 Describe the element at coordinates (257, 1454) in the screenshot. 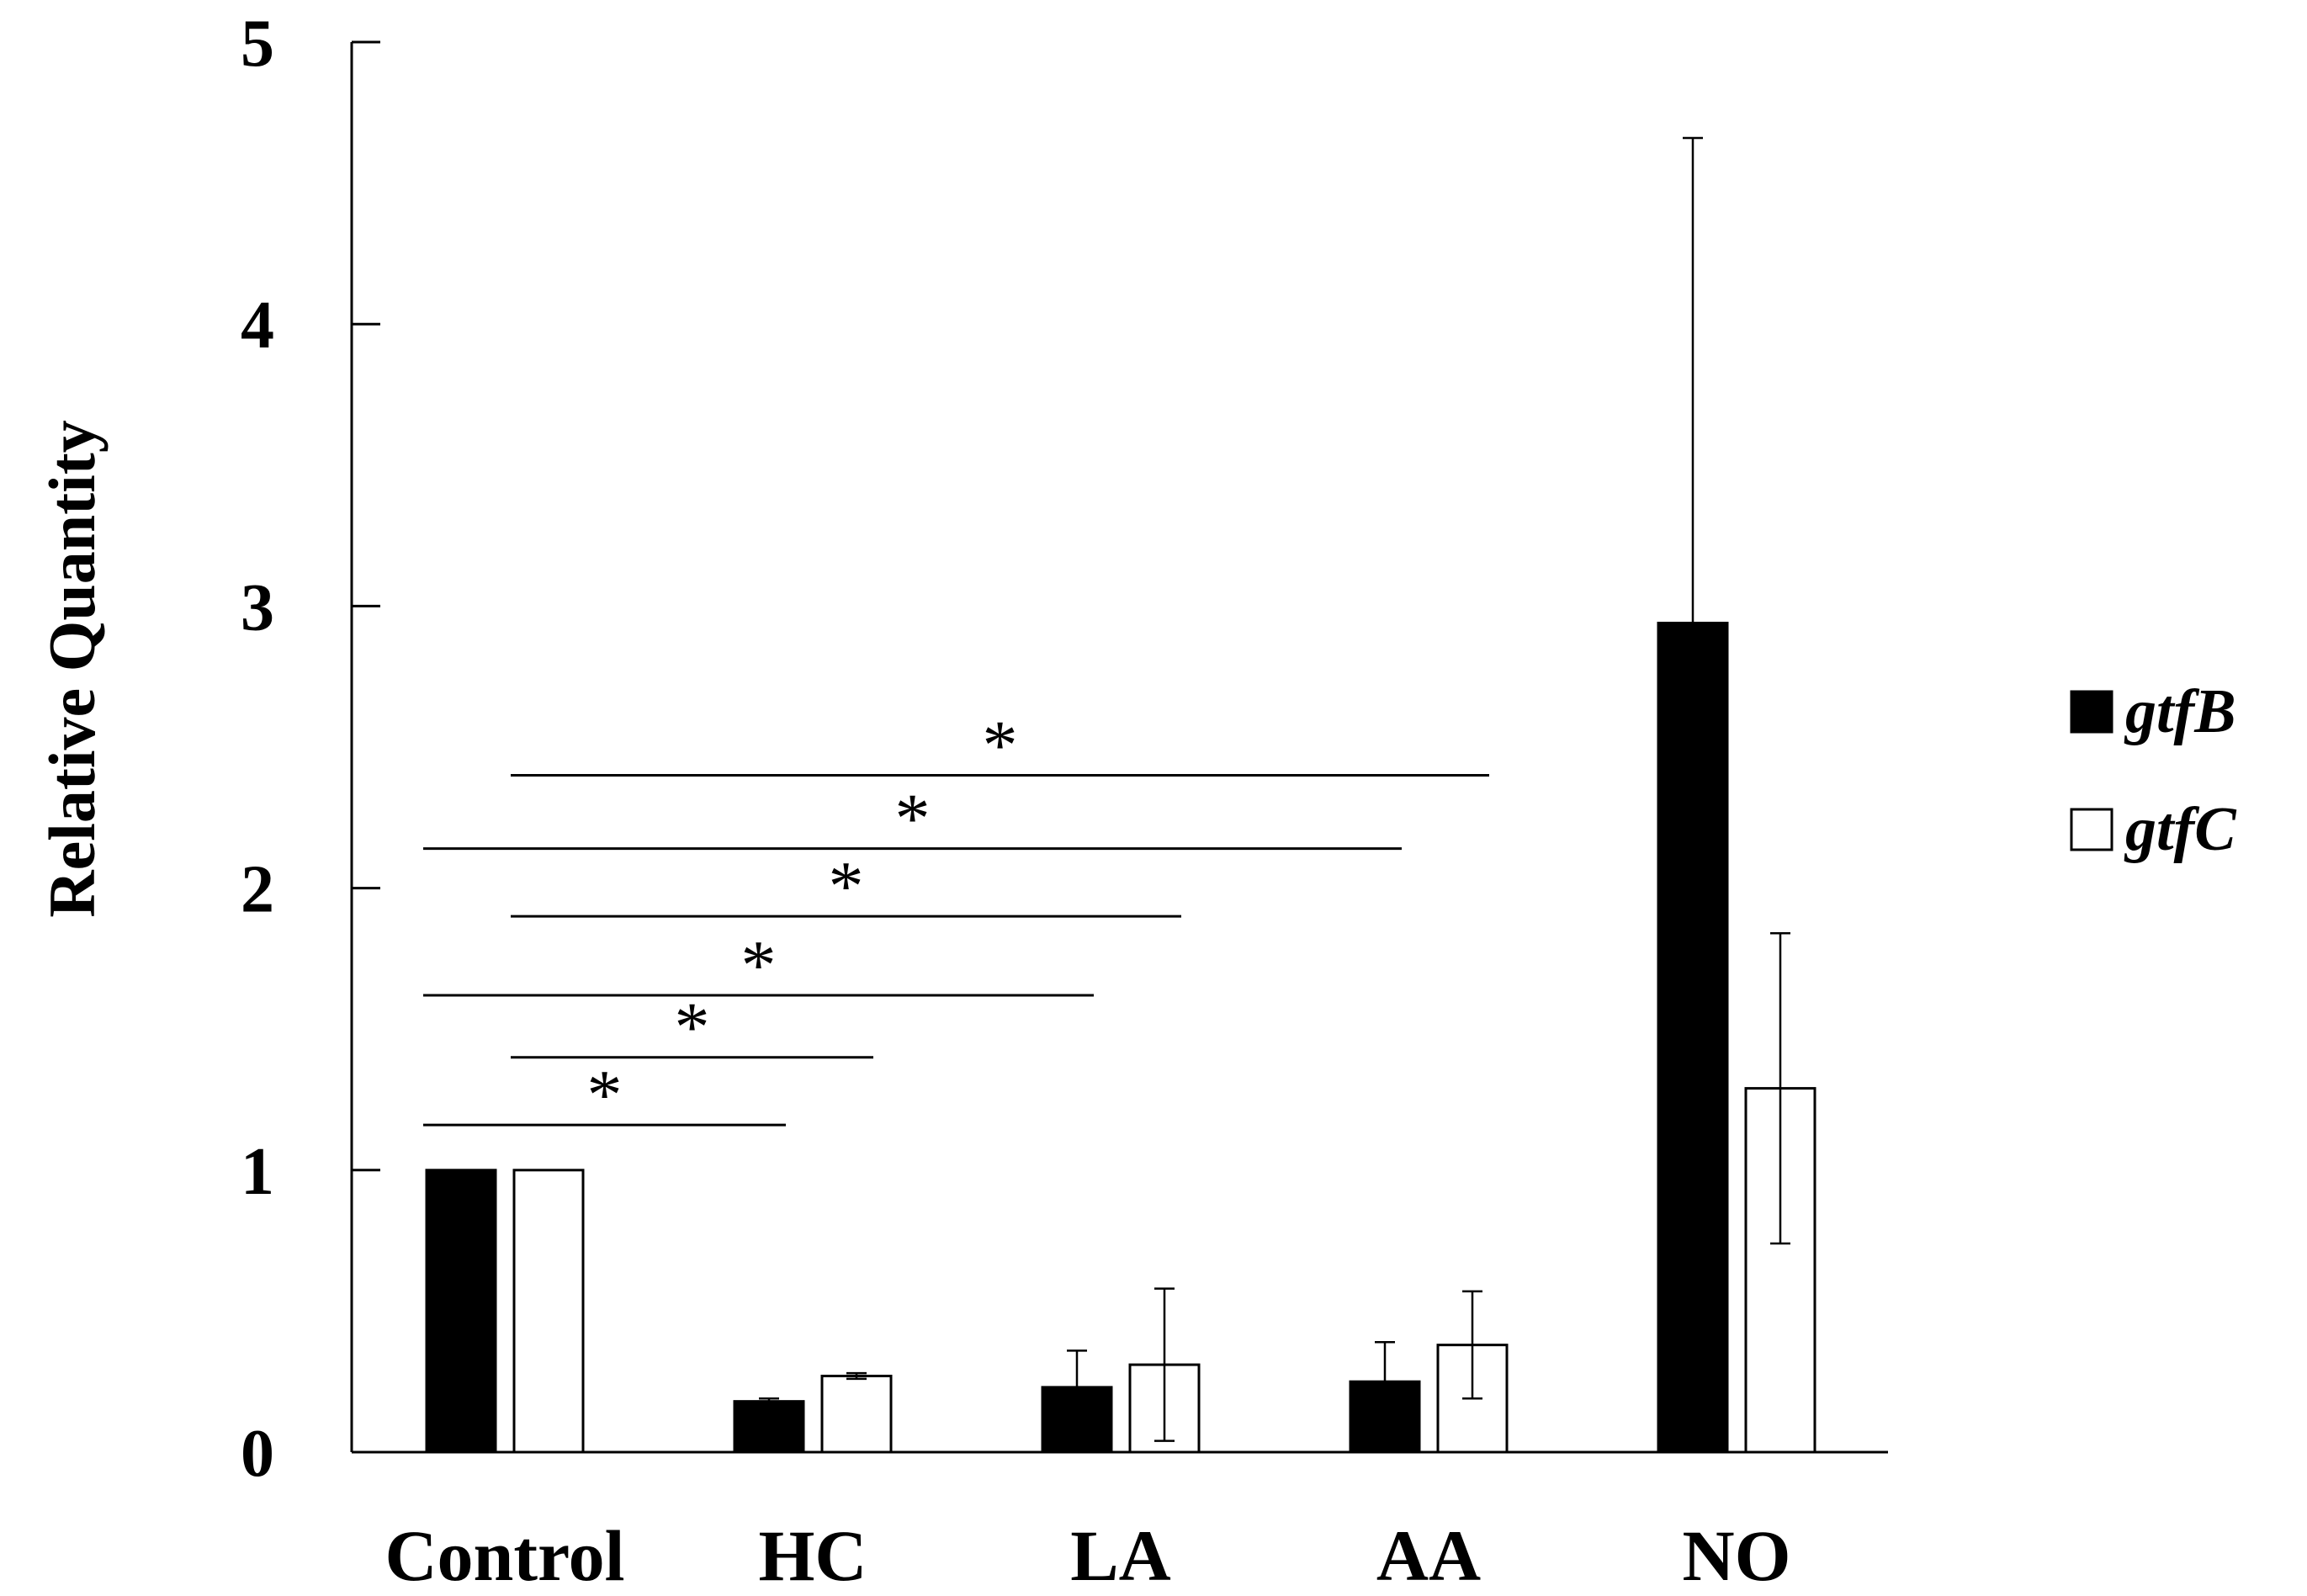

I see `y-tick-label: 0` at that location.